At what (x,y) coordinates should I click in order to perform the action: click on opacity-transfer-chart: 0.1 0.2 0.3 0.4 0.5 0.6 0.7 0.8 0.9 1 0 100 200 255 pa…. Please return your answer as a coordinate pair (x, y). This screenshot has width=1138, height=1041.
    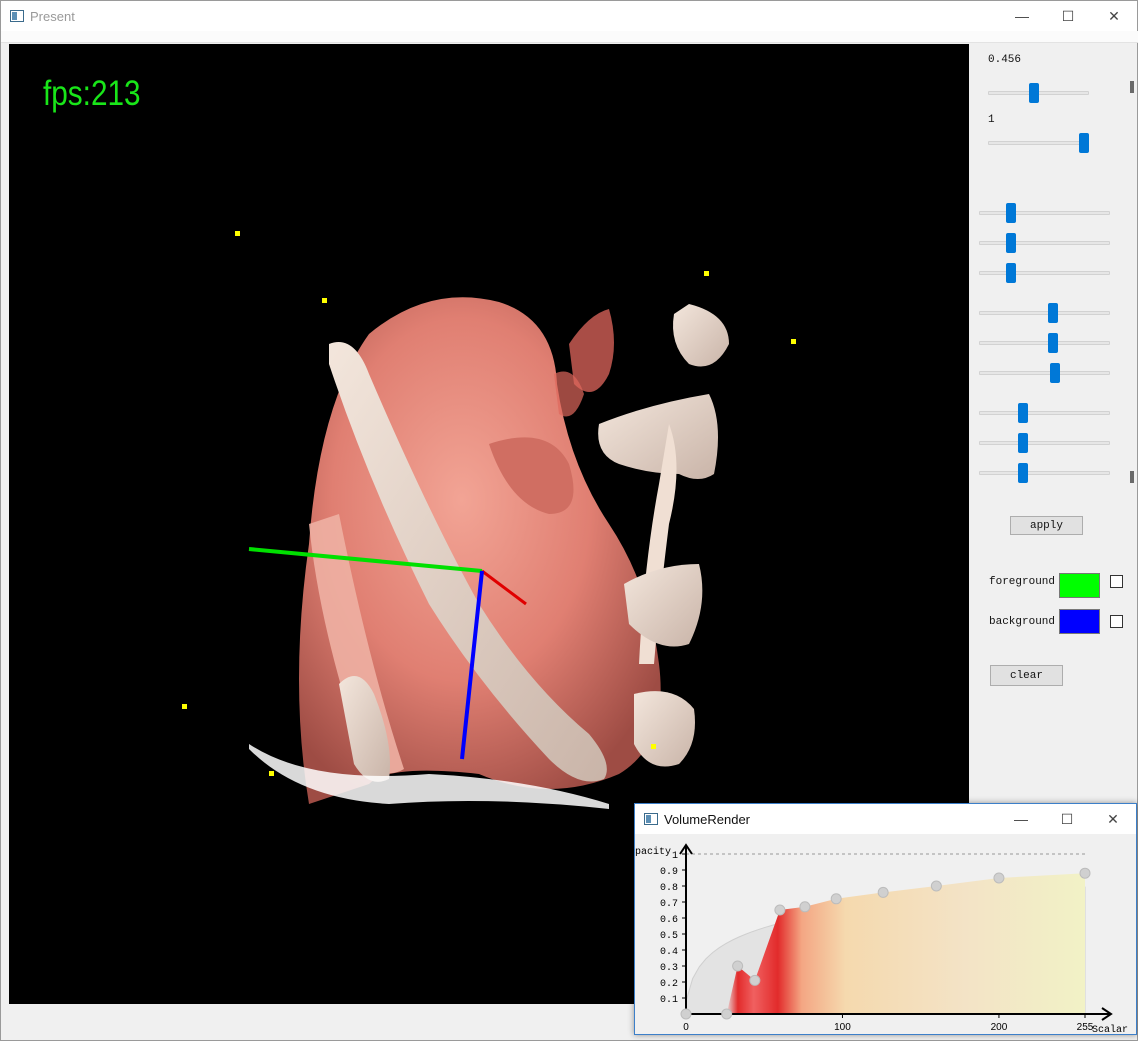
    Looking at the image, I should click on (885, 934).